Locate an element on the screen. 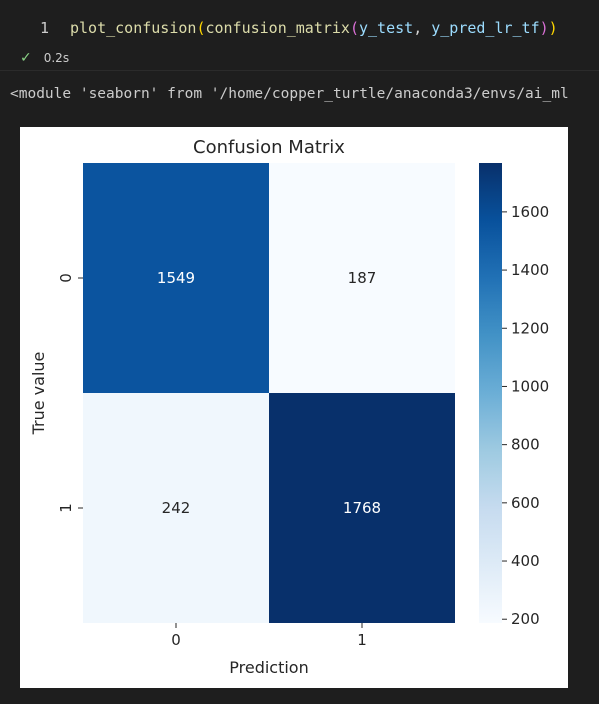 Image resolution: width=599 pixels, height=704 pixels. x-tick-label: 0 is located at coordinates (176, 640).